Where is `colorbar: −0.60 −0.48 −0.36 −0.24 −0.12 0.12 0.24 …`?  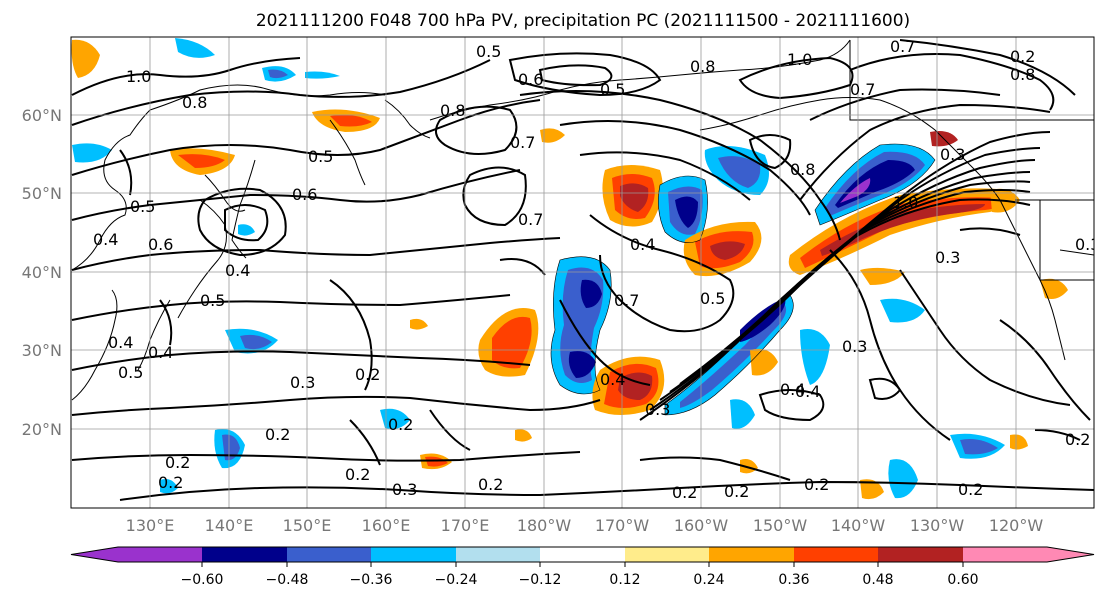
colorbar: −0.60 −0.48 −0.36 −0.24 −0.12 0.12 0.24 … is located at coordinates (582, 567).